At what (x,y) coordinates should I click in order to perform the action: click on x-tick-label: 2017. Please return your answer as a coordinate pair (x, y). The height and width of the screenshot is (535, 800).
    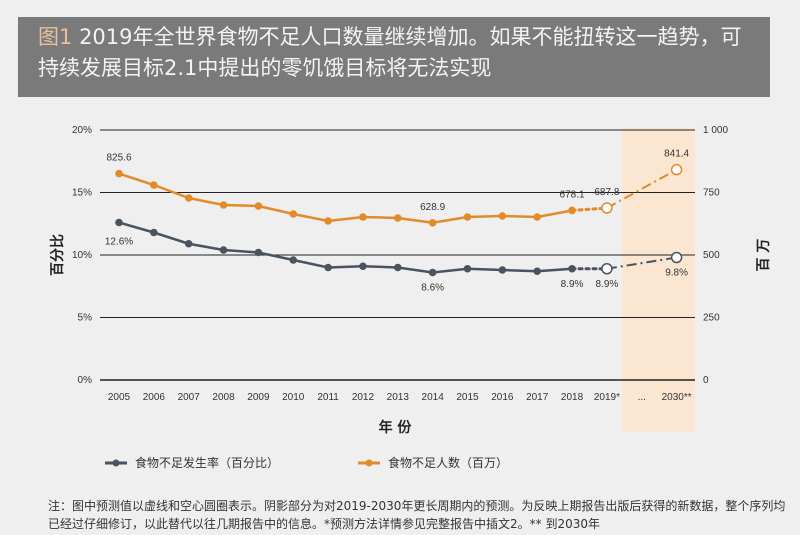
    Looking at the image, I should click on (537, 397).